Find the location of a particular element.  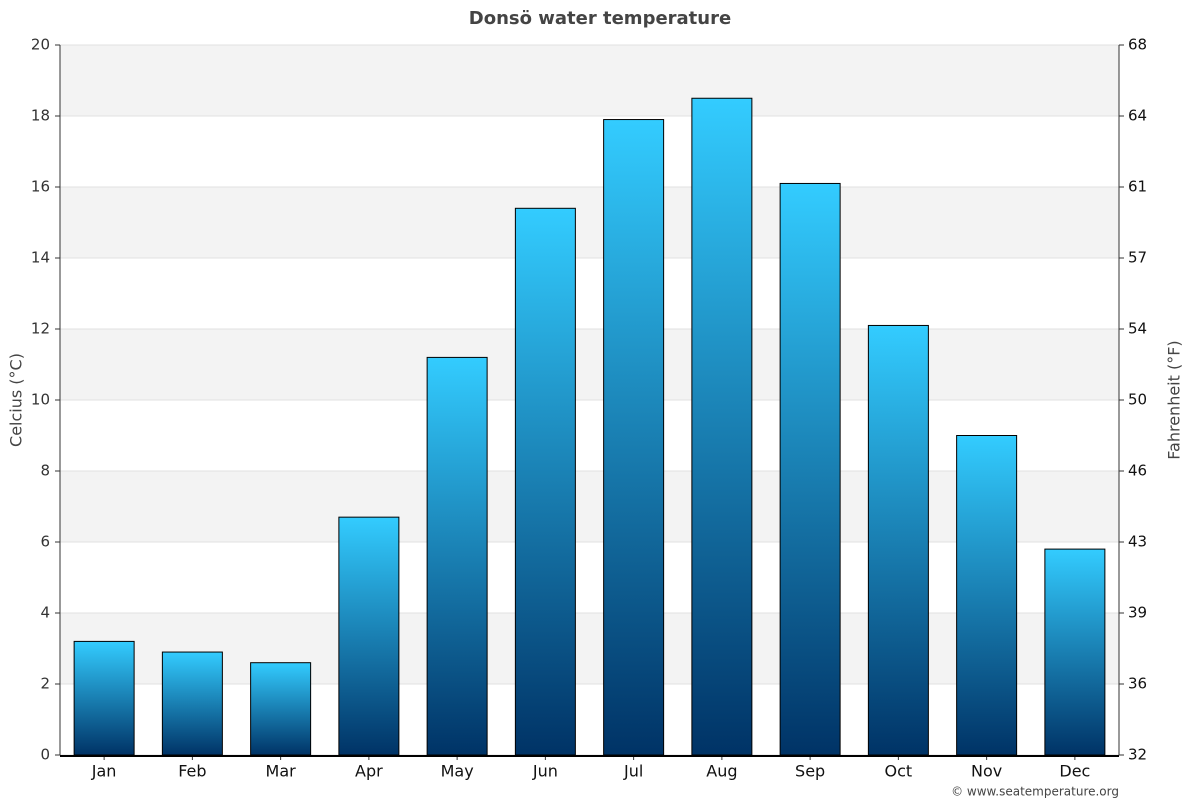

y2-tick-label: 61 is located at coordinates (1137, 187).